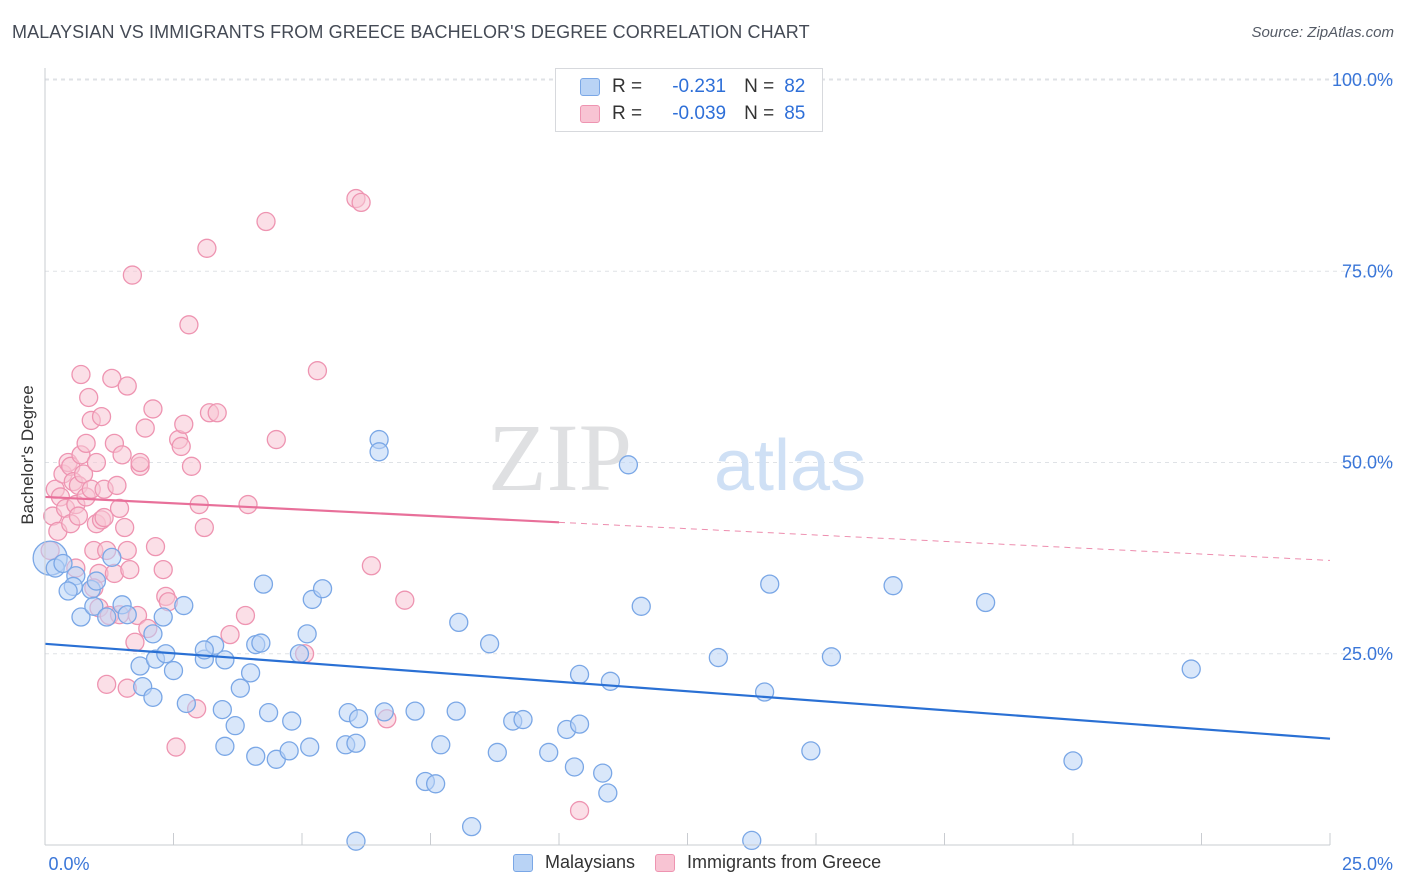 The image size is (1406, 892). What do you see at coordinates (689, 100) in the screenshot?
I see `stats-legend: R = -0.231 N = 82 R = -0.039 N = 85` at bounding box center [689, 100].